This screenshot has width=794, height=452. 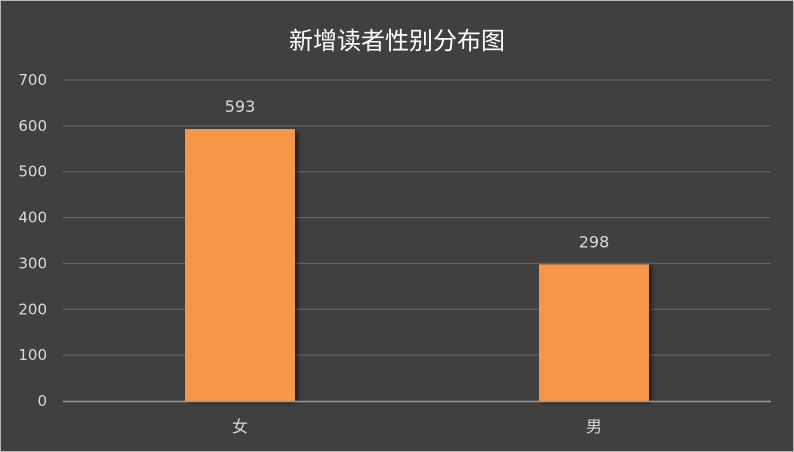 What do you see at coordinates (32, 263) in the screenshot?
I see `y-tick-label: 300` at bounding box center [32, 263].